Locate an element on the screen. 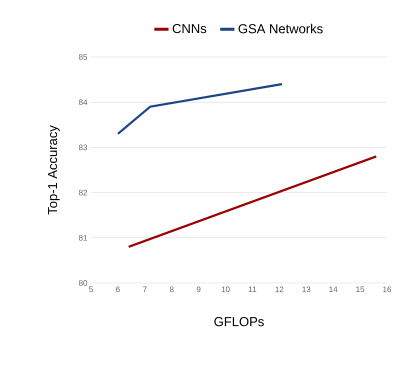 Image resolution: width=404 pixels, height=371 pixels. x-tick-label: 6 is located at coordinates (118, 289).